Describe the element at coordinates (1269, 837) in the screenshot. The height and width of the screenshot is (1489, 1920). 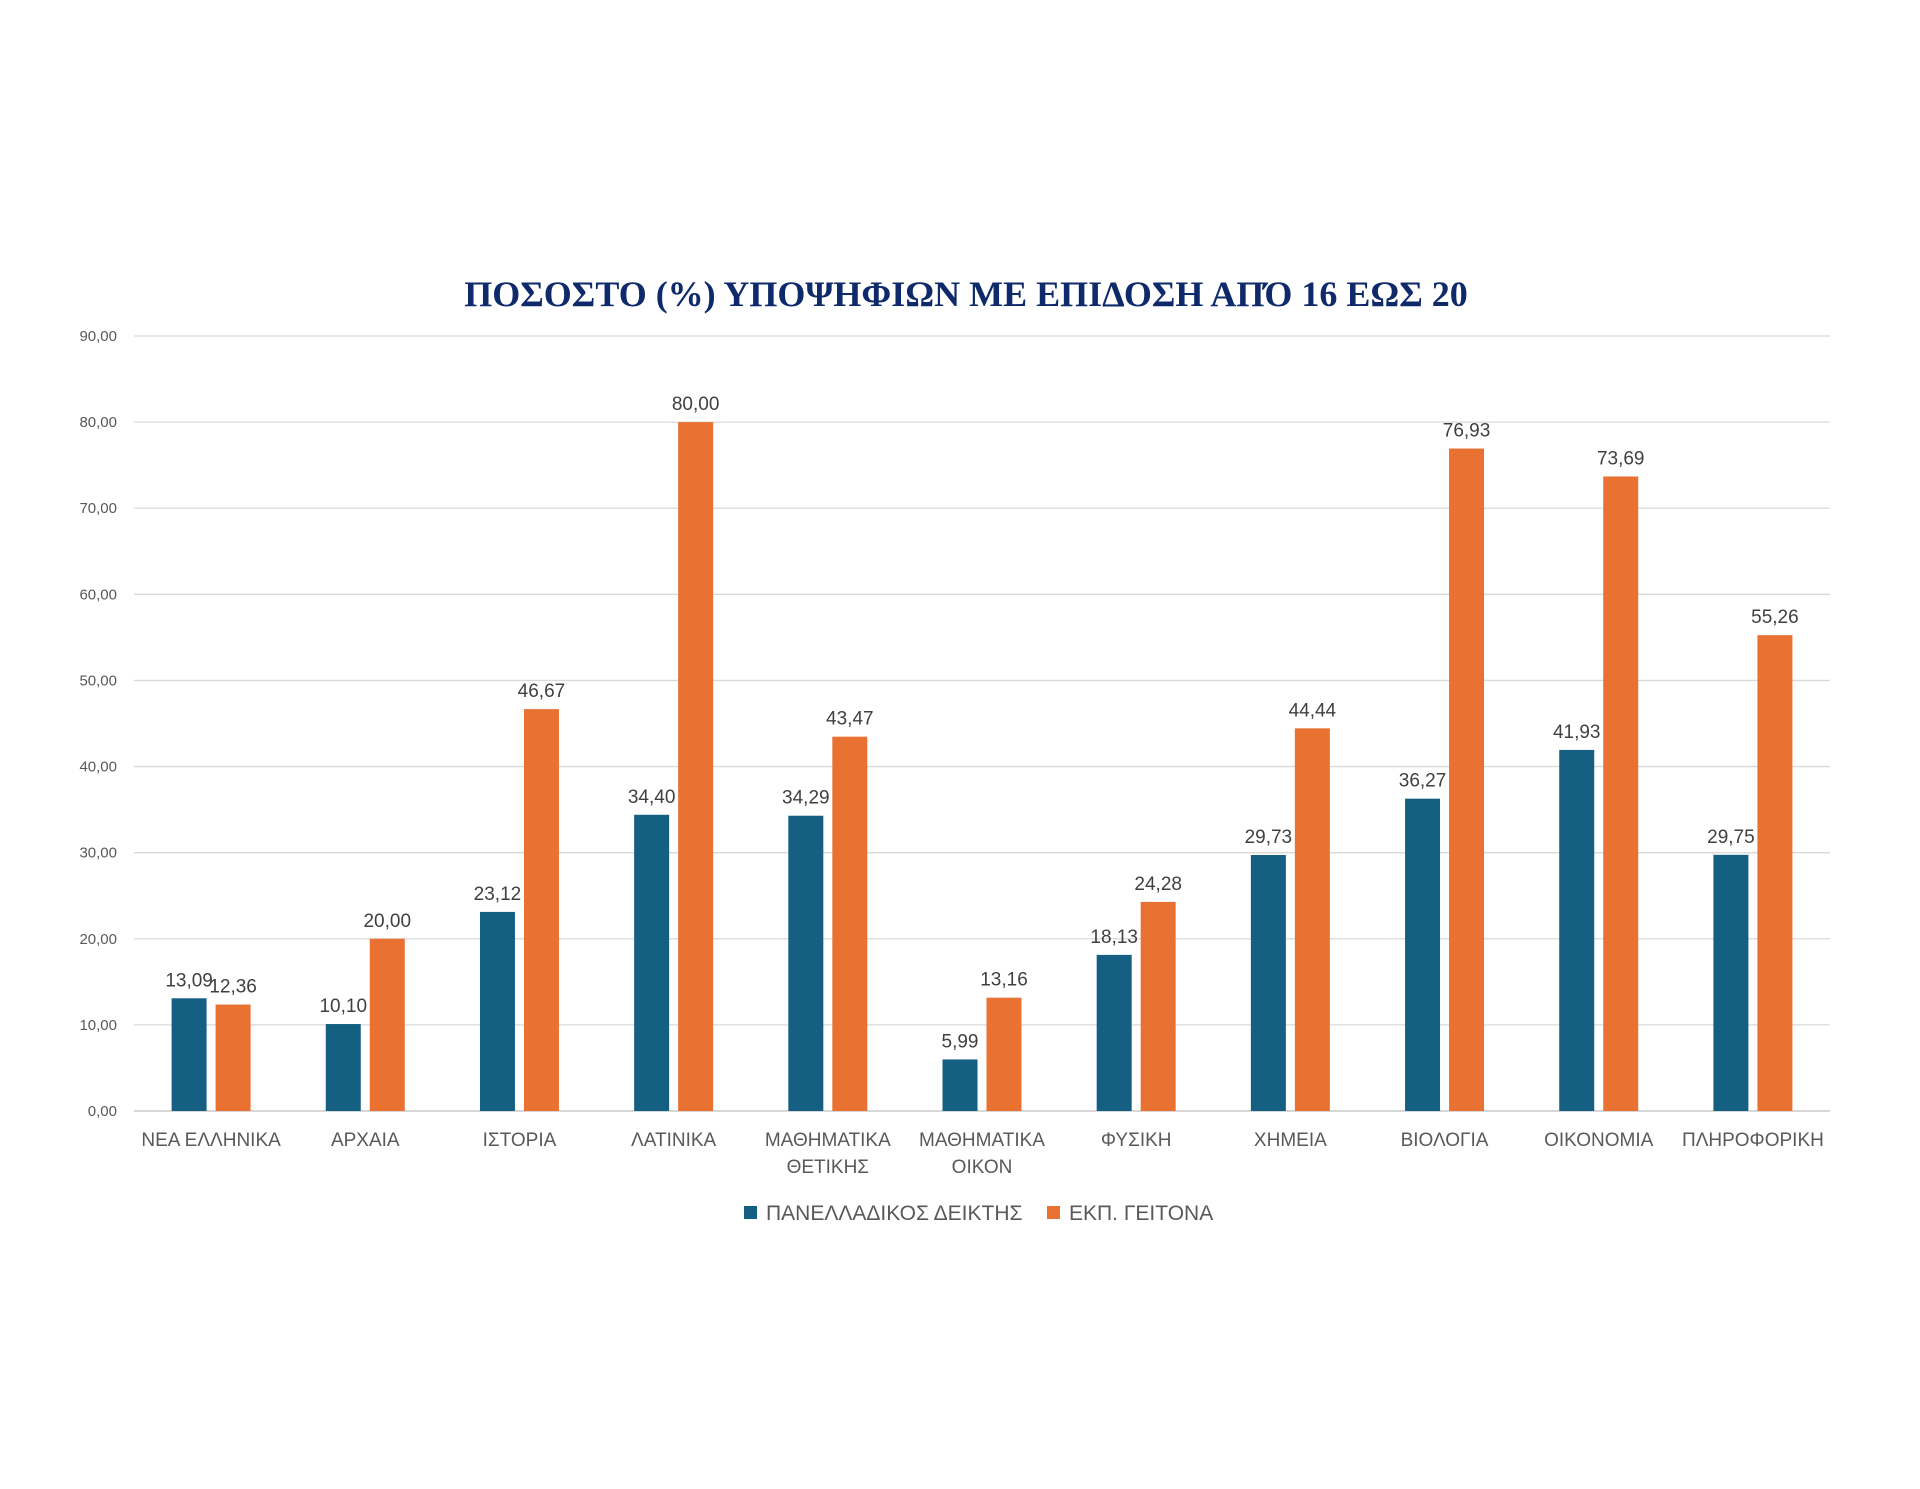
I see `data-label: 29,73` at that location.